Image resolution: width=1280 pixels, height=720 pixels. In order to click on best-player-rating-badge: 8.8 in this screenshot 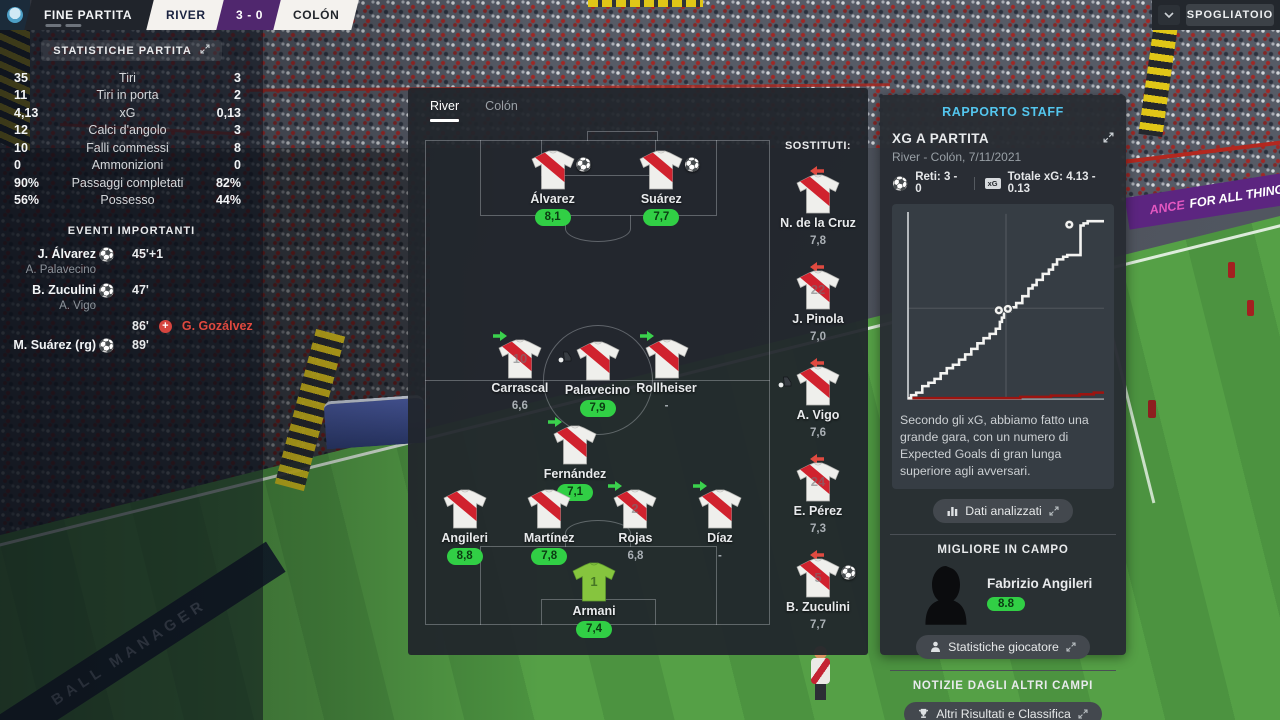, I will do `click(1006, 603)`.